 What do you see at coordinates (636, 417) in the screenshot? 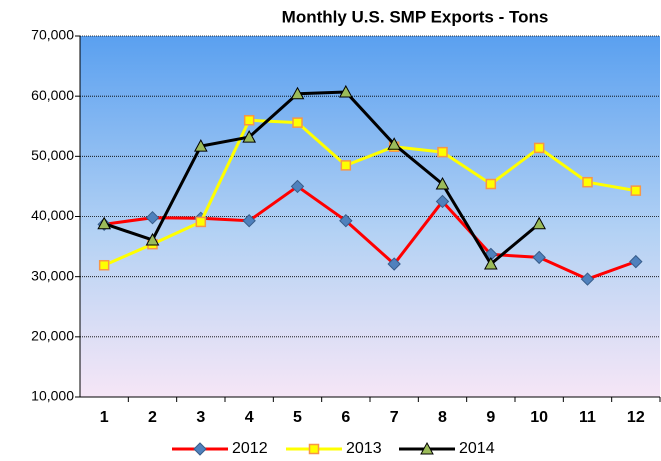
I see `x-tick-label: 12` at bounding box center [636, 417].